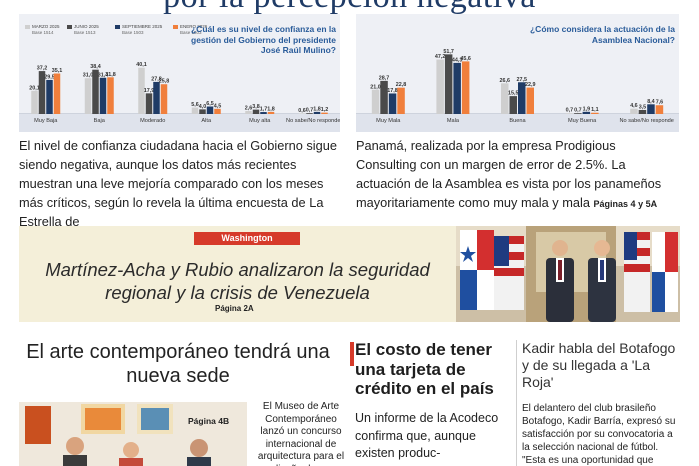 The image size is (699, 466). I want to click on data-label: 4,0, so click(203, 107).